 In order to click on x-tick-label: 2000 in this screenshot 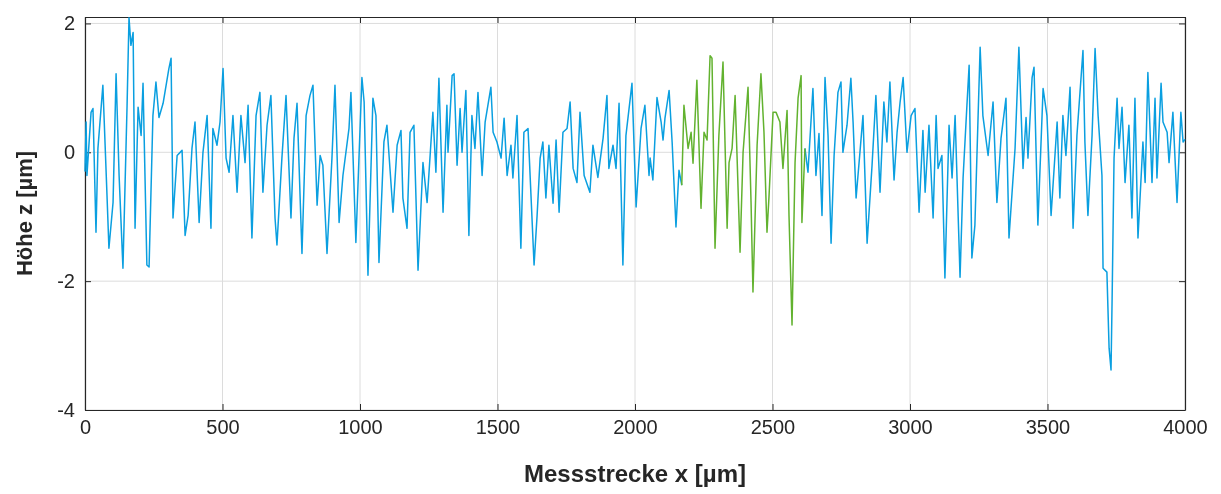, I will do `click(635, 427)`.